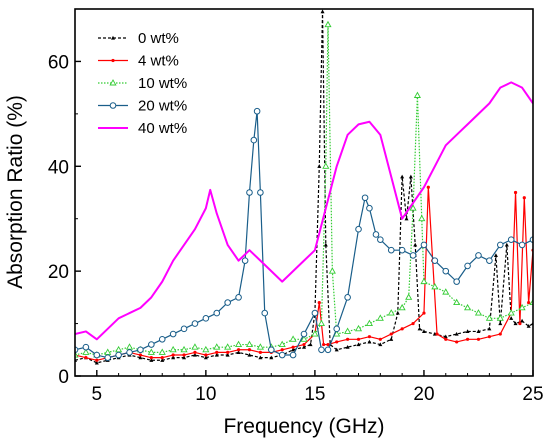  I want to click on legend-item: 40 wt%, so click(142, 128).